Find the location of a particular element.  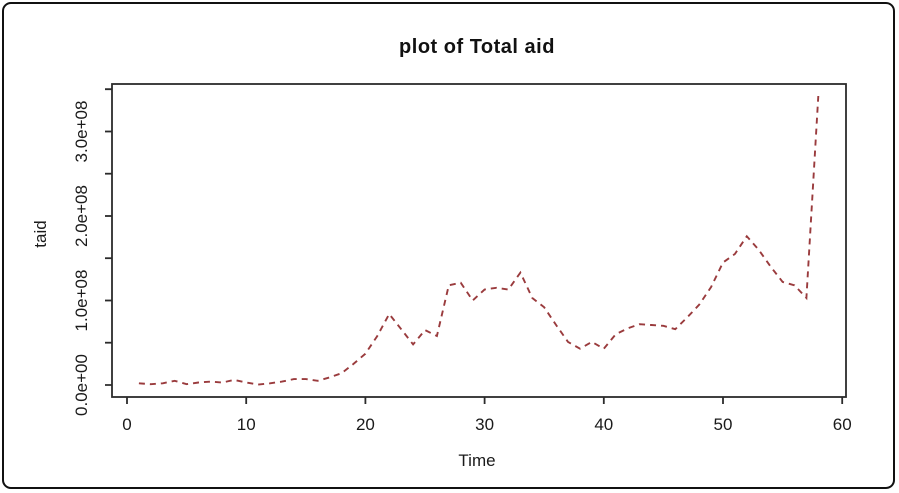

x-axis-title: Time is located at coordinates (477, 460).